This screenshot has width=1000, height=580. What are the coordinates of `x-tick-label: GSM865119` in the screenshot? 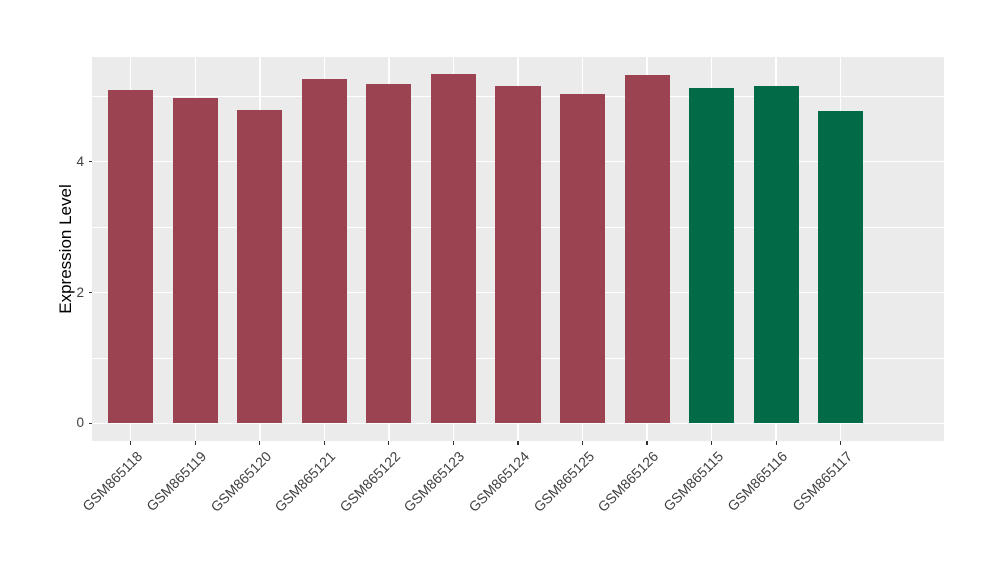 It's located at (176, 481).